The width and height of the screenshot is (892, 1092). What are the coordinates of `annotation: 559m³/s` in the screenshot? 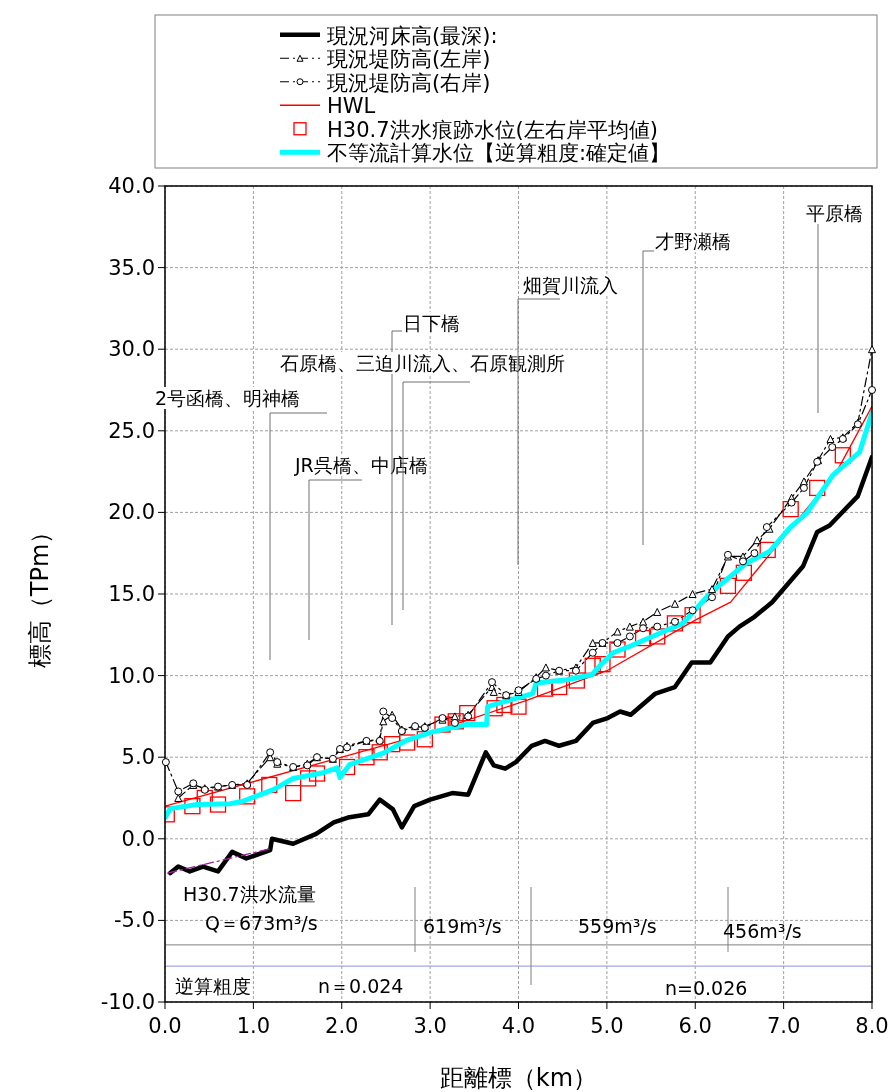 It's located at (617, 926).